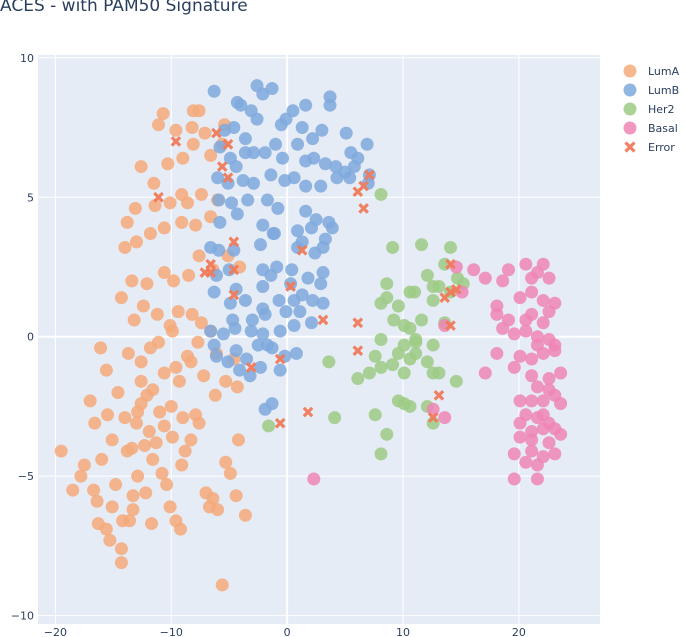 The height and width of the screenshot is (637, 685). What do you see at coordinates (663, 90) in the screenshot?
I see `legend-label-lumb: LumB` at bounding box center [663, 90].